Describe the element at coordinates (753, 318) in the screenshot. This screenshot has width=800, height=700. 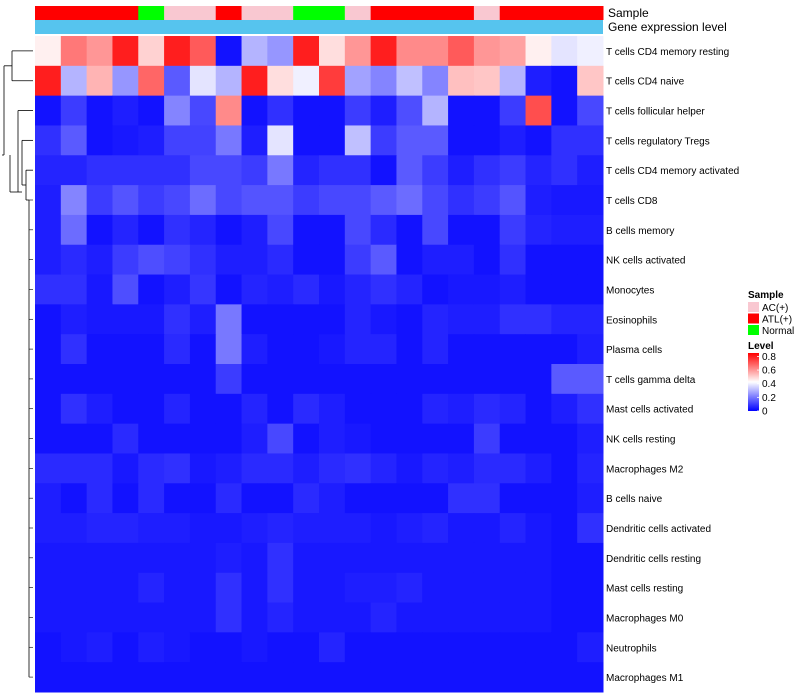
I see `legend-swatch-atl` at that location.